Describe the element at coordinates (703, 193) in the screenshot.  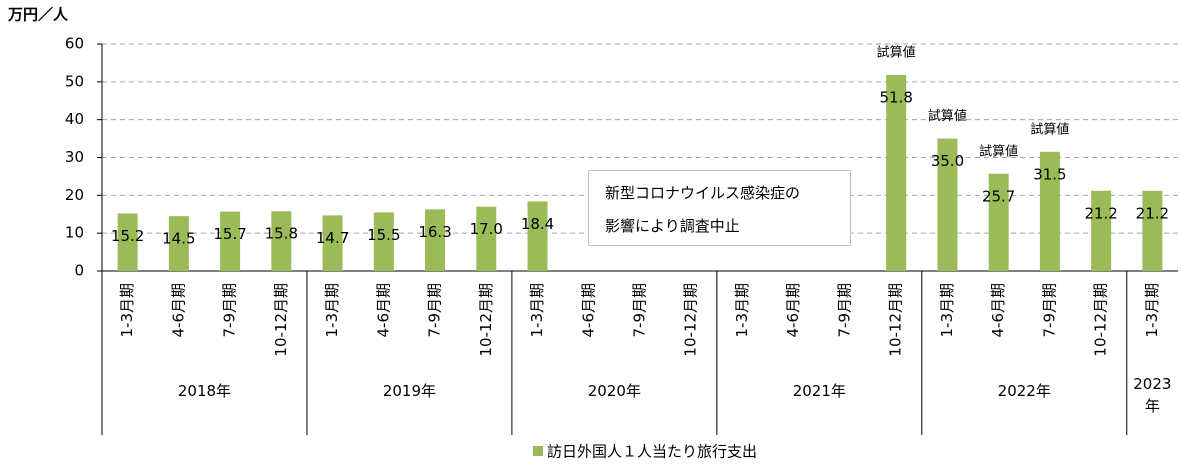
I see `annotation-line: 新型コロナウイルス感染症の` at that location.